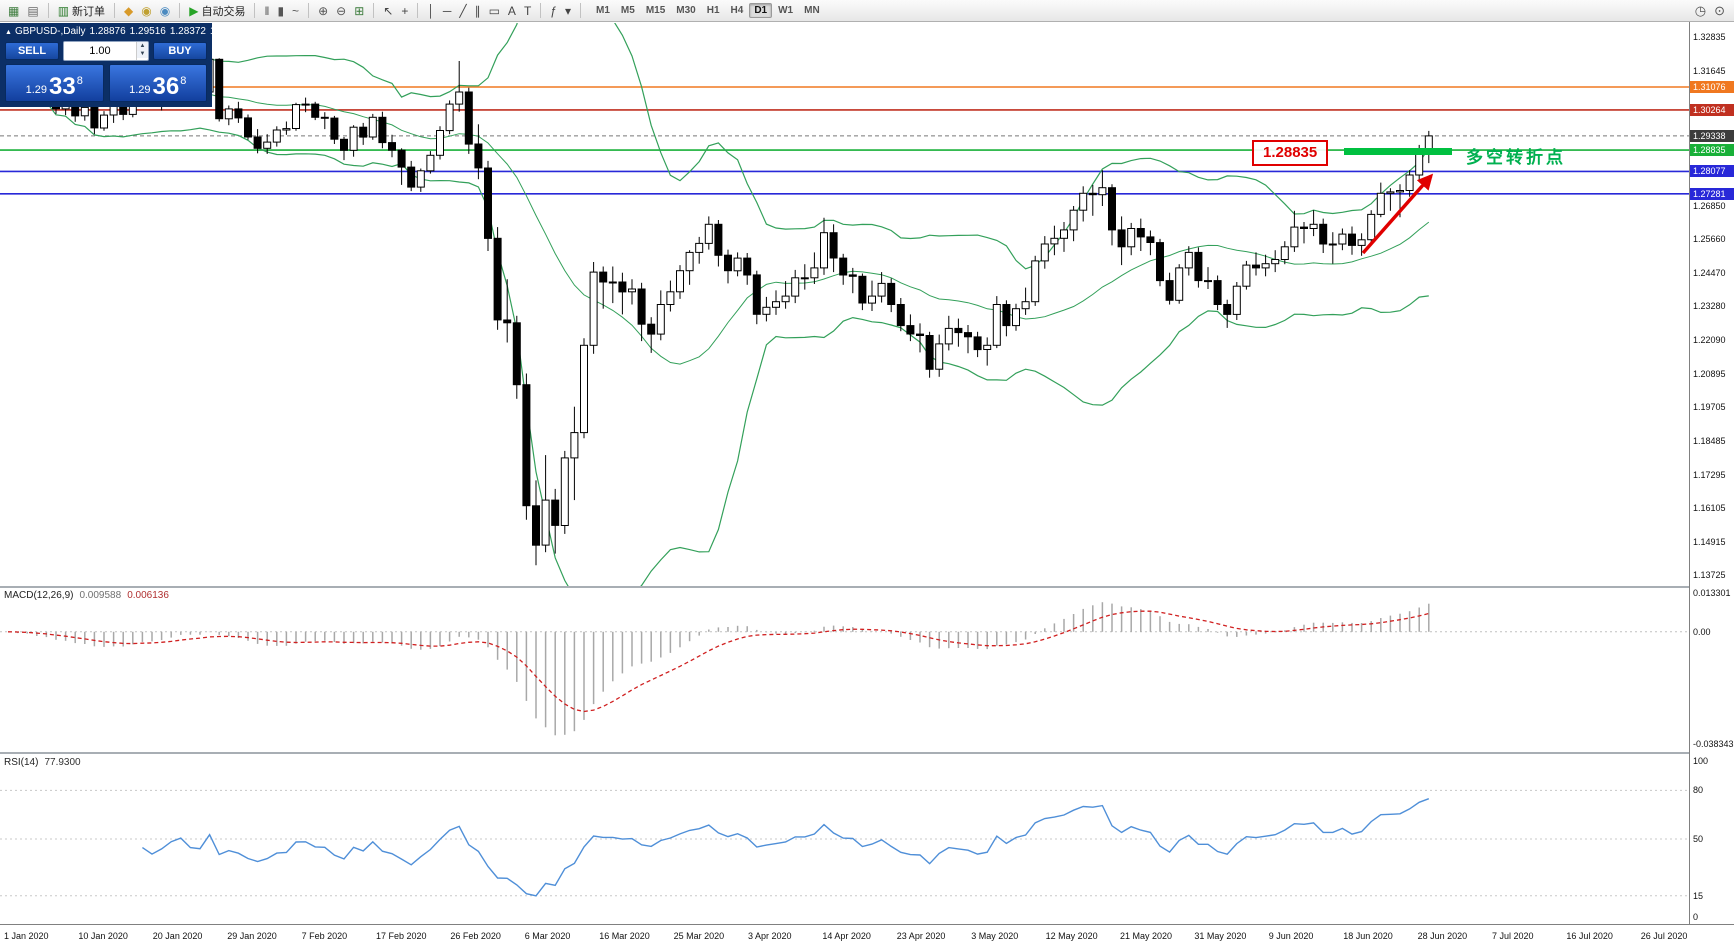  Describe the element at coordinates (1709, 508) in the screenshot. I see `price-tick-label: 1.16105` at that location.